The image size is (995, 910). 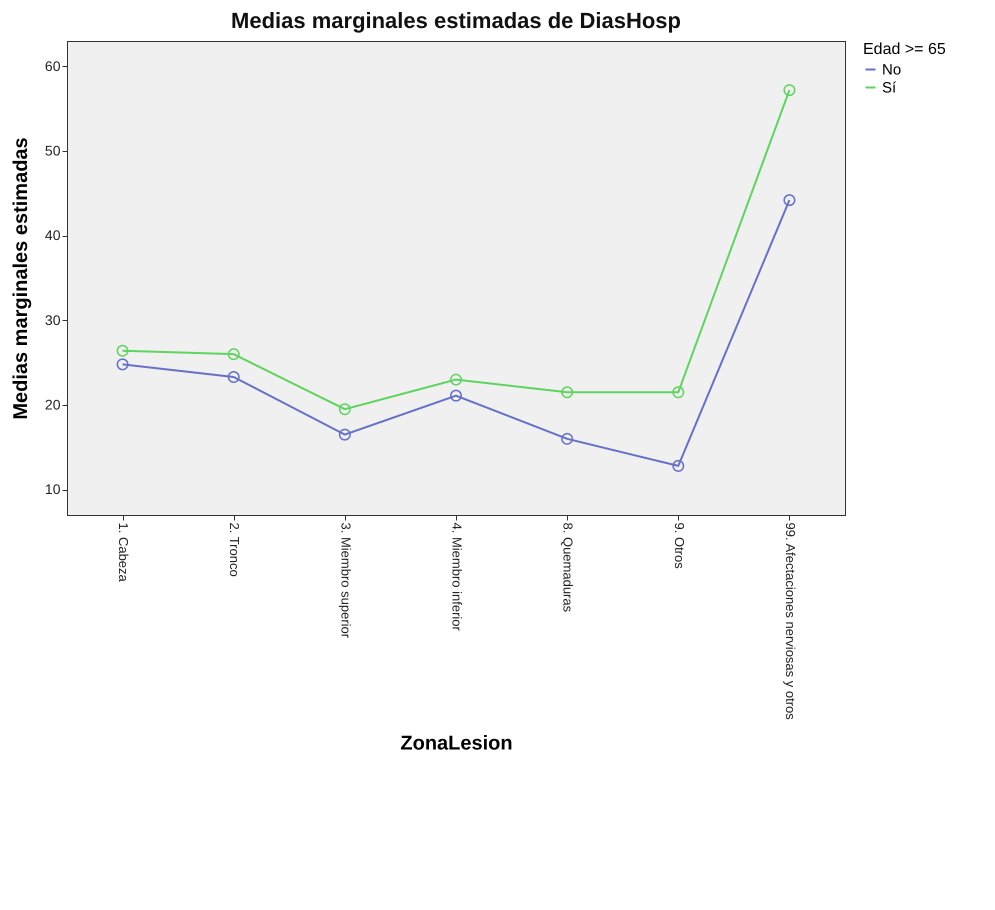 What do you see at coordinates (21, 278) in the screenshot?
I see `y-axis-title: Medias marginales estimadas` at bounding box center [21, 278].